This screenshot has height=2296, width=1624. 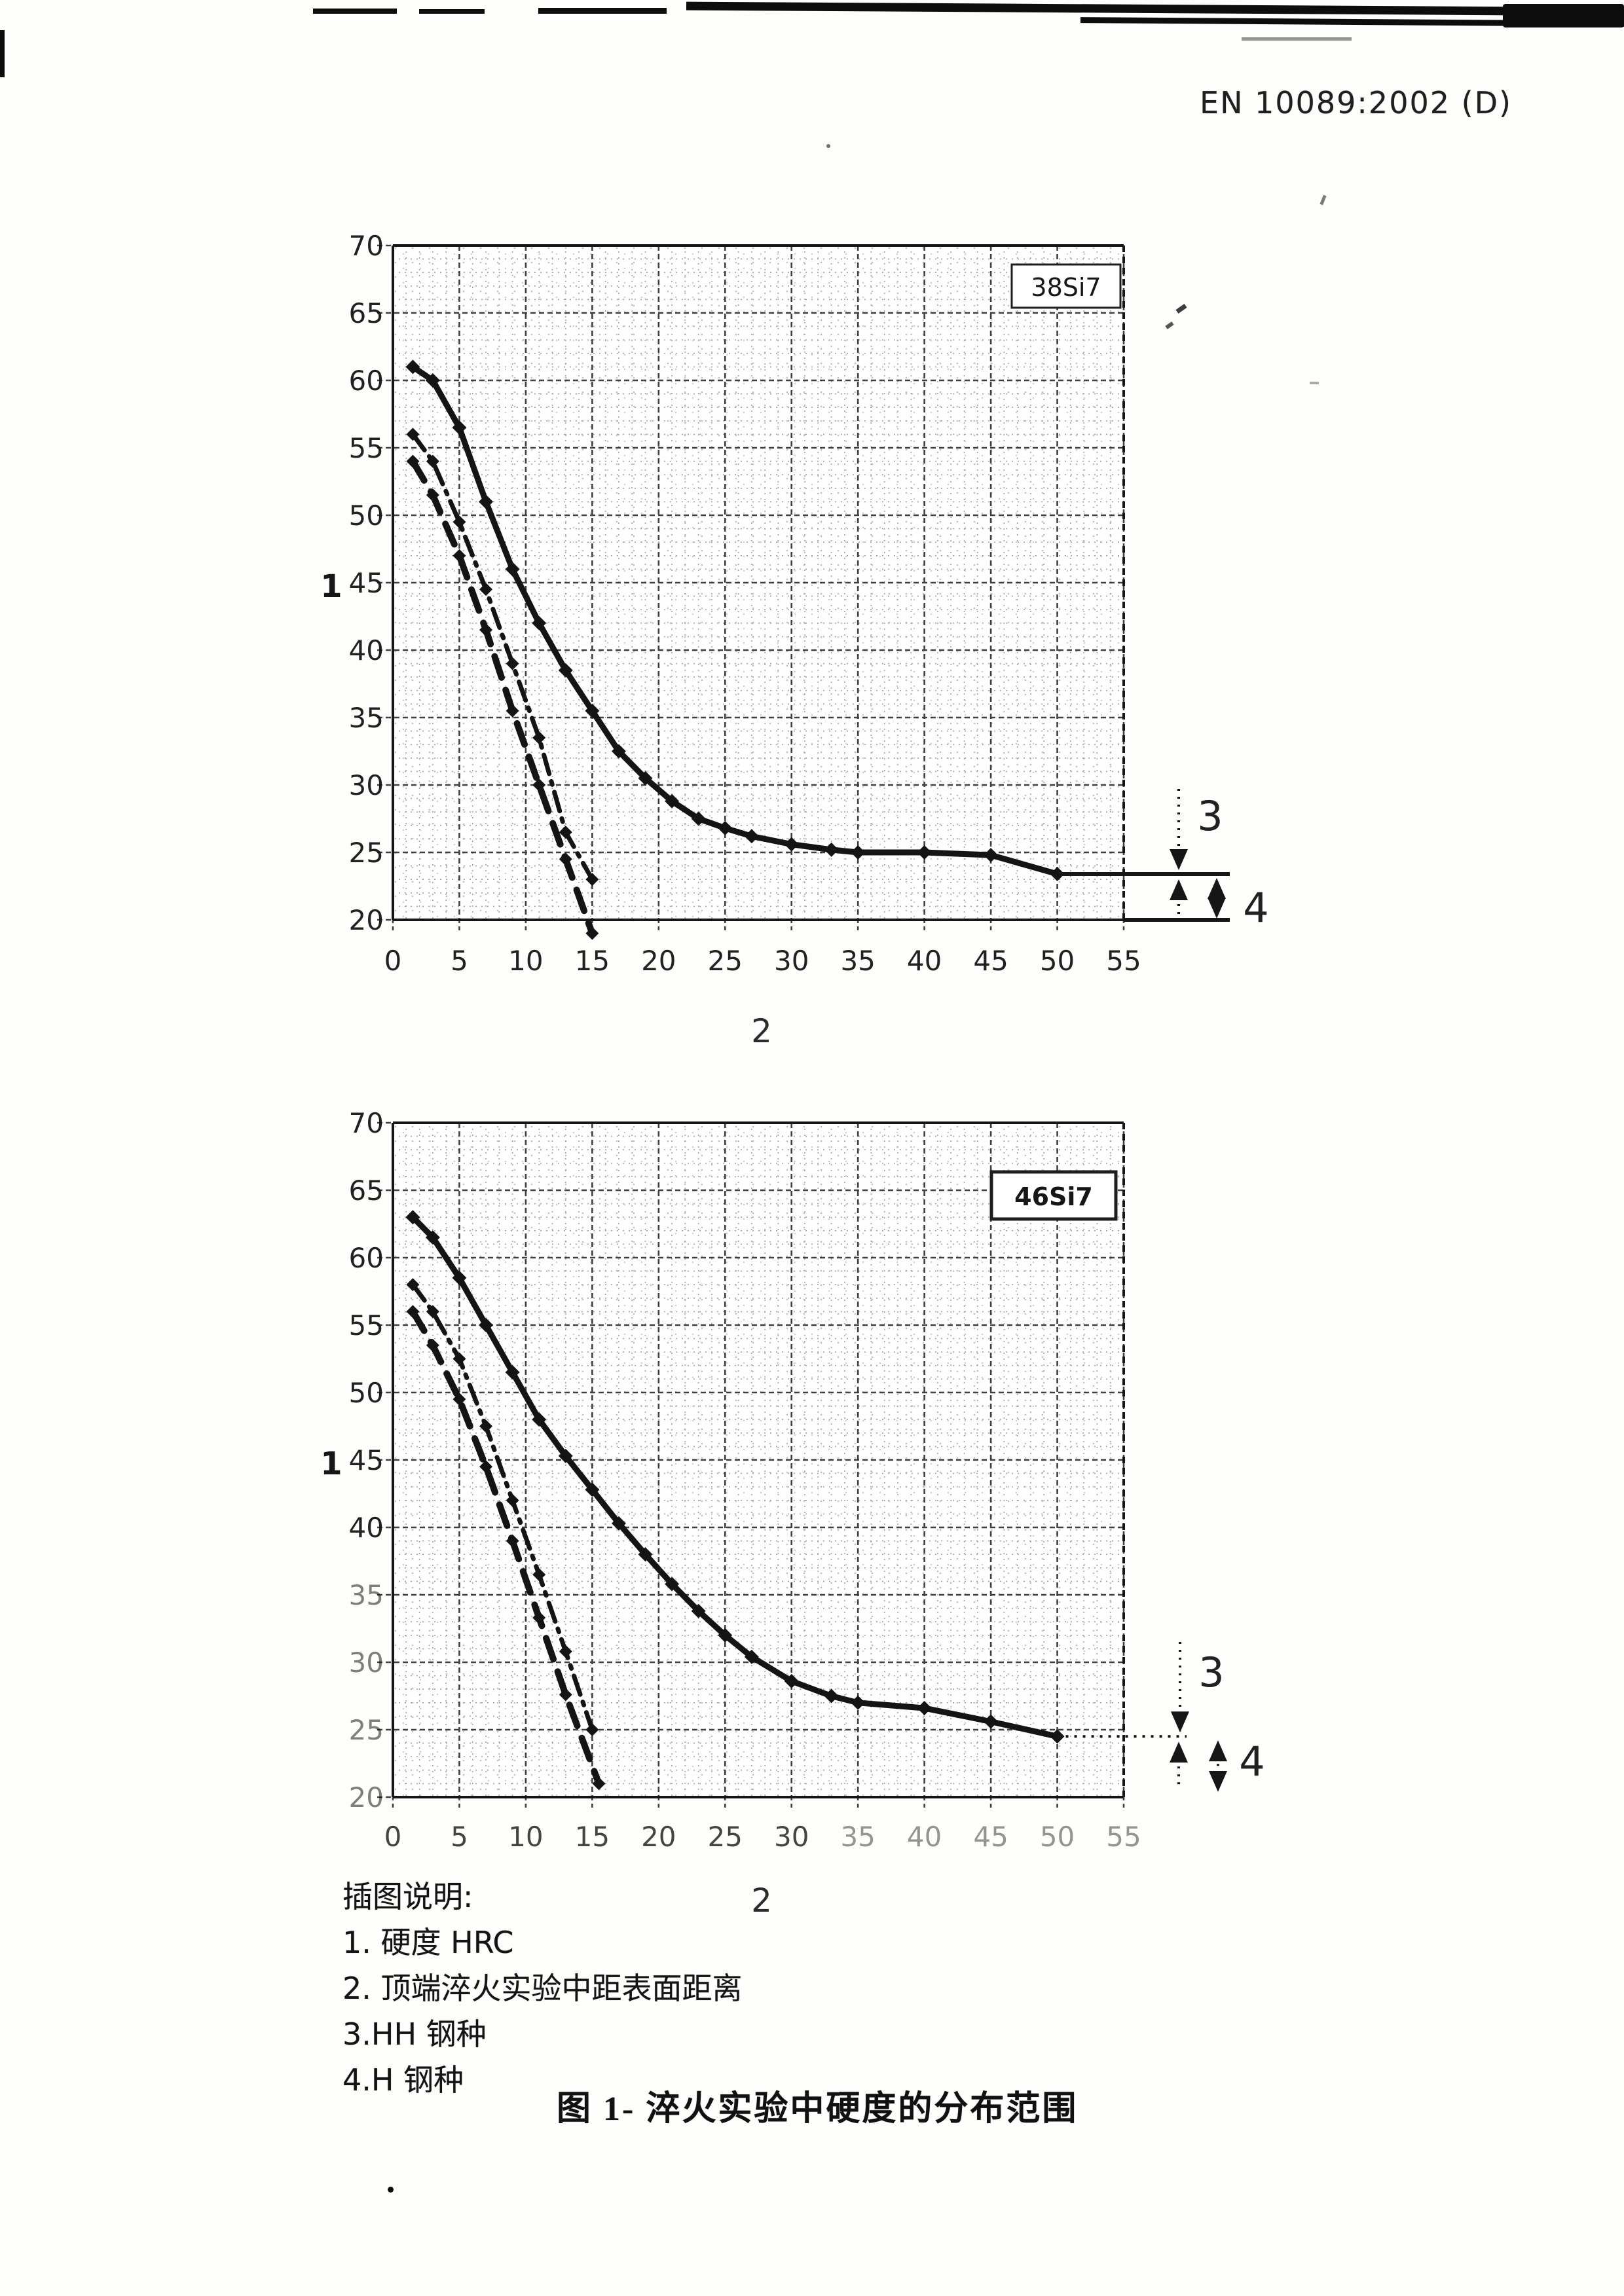 What do you see at coordinates (366, 1460) in the screenshot?
I see `y-tick-label: 45` at bounding box center [366, 1460].